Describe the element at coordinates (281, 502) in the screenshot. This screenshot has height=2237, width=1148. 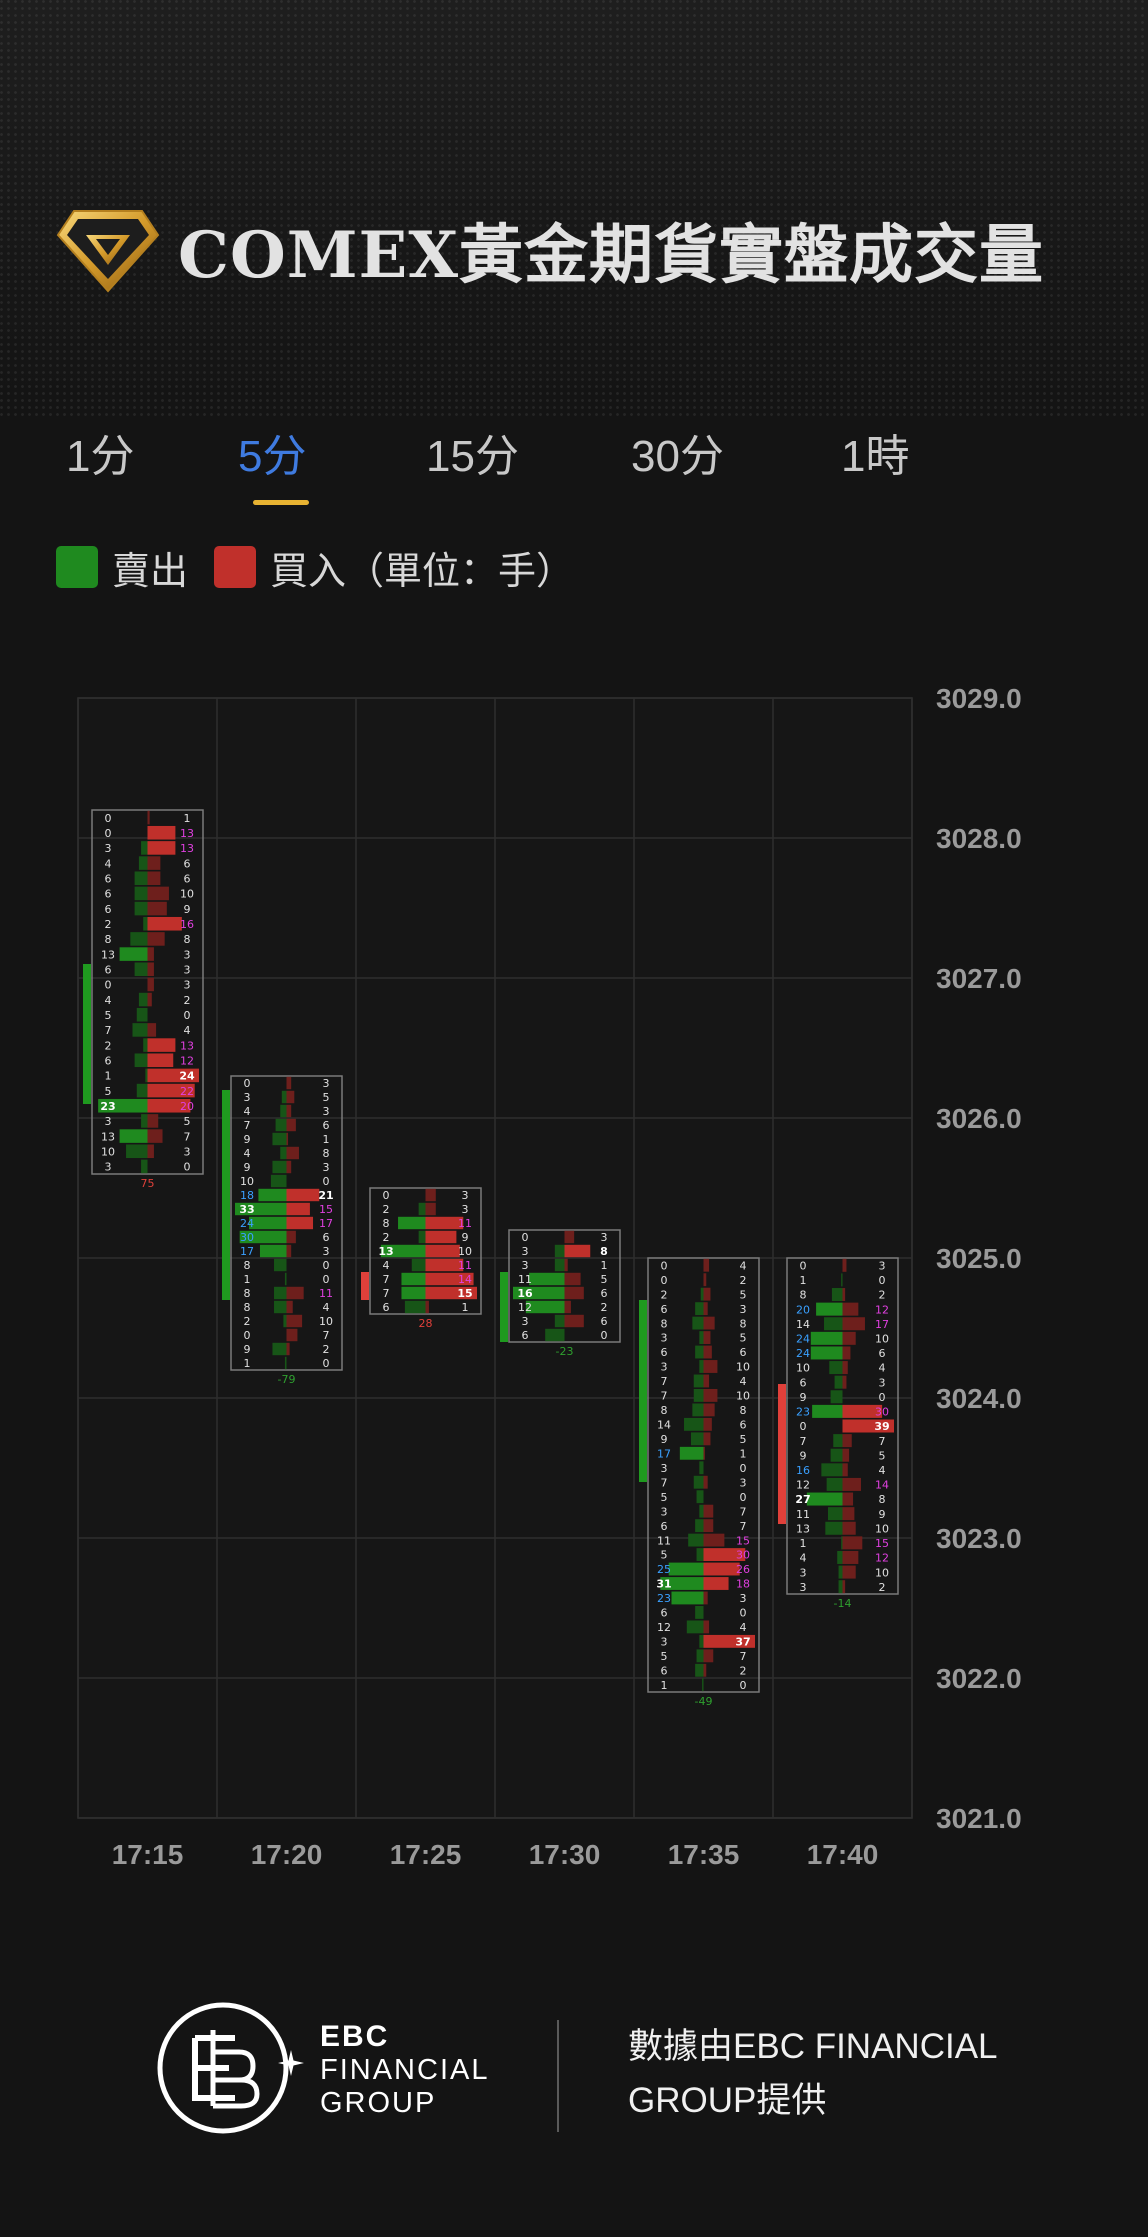
I see `active-tab-underline` at that location.